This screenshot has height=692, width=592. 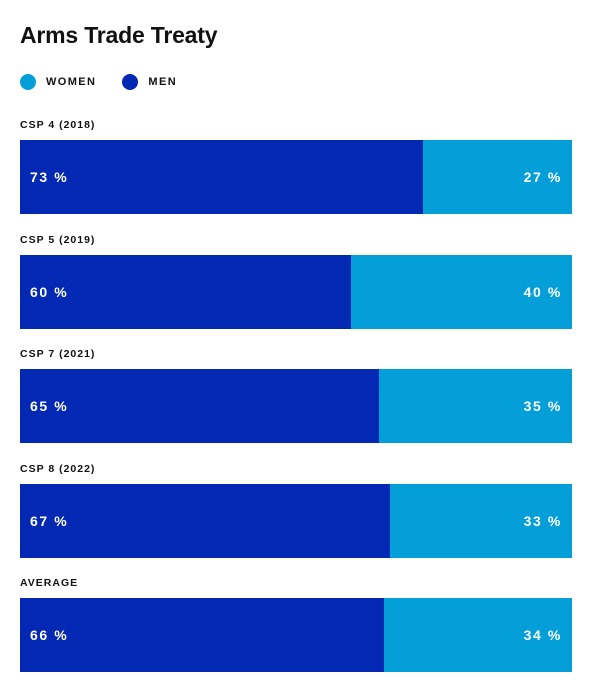 What do you see at coordinates (221, 177) in the screenshot?
I see `bar-segment-men: 73 %` at bounding box center [221, 177].